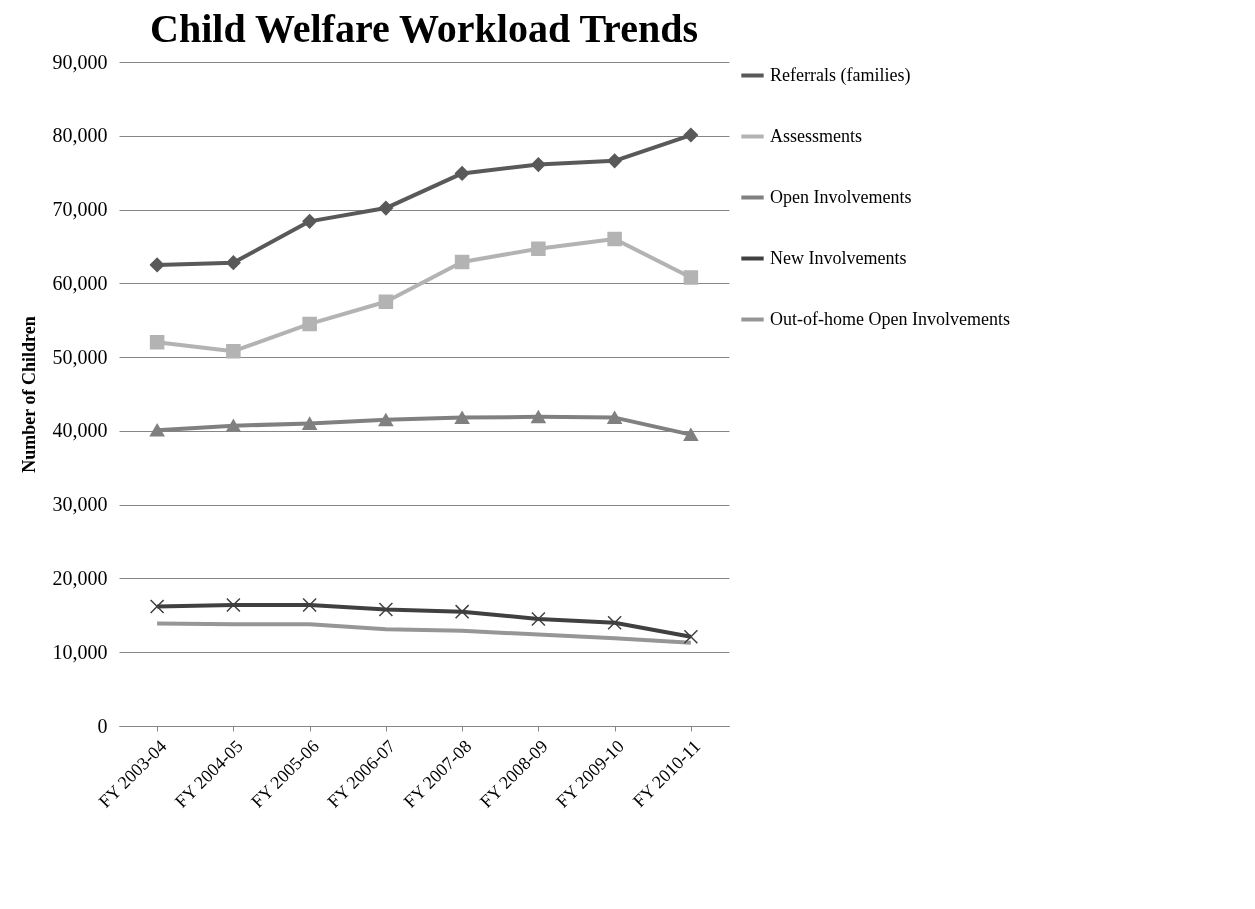 The width and height of the screenshot is (1255, 909). I want to click on y-tick-label: 10,000, so click(80, 651).